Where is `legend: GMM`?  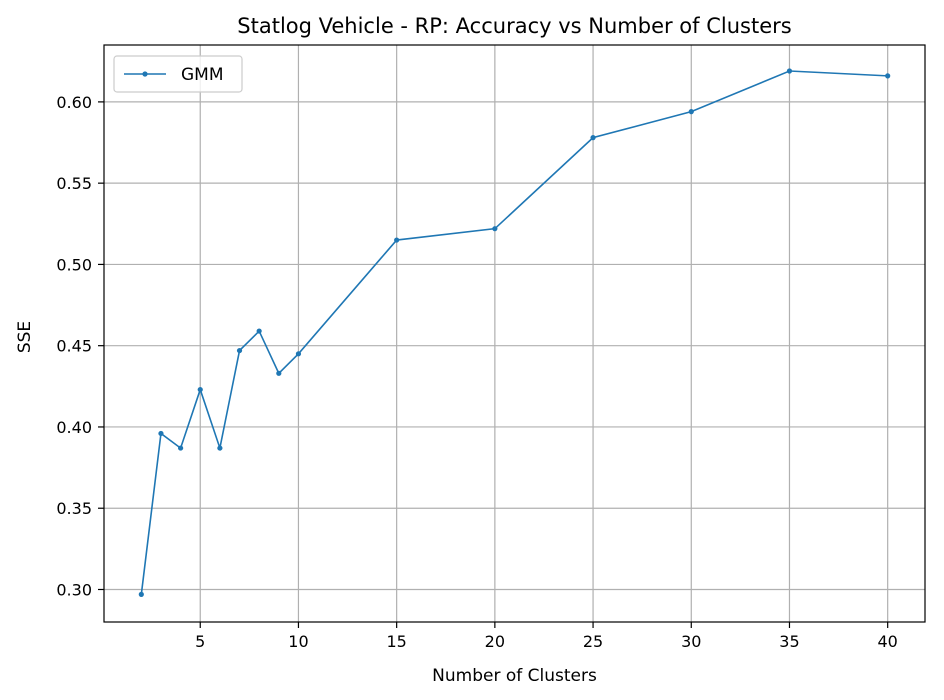 legend: GMM is located at coordinates (178, 74).